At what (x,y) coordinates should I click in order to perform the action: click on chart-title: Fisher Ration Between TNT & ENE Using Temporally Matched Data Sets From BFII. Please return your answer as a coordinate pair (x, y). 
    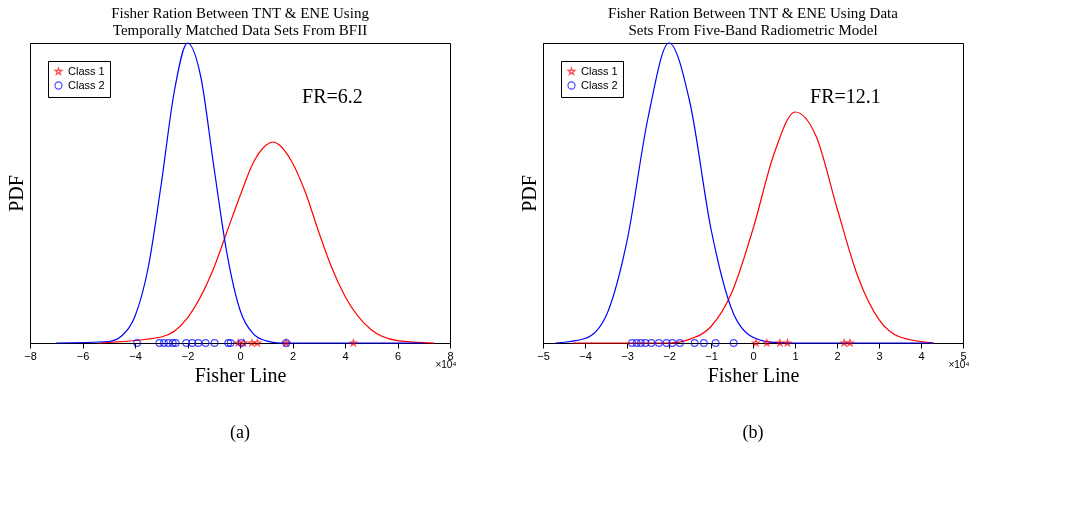
    Looking at the image, I should click on (240, 22).